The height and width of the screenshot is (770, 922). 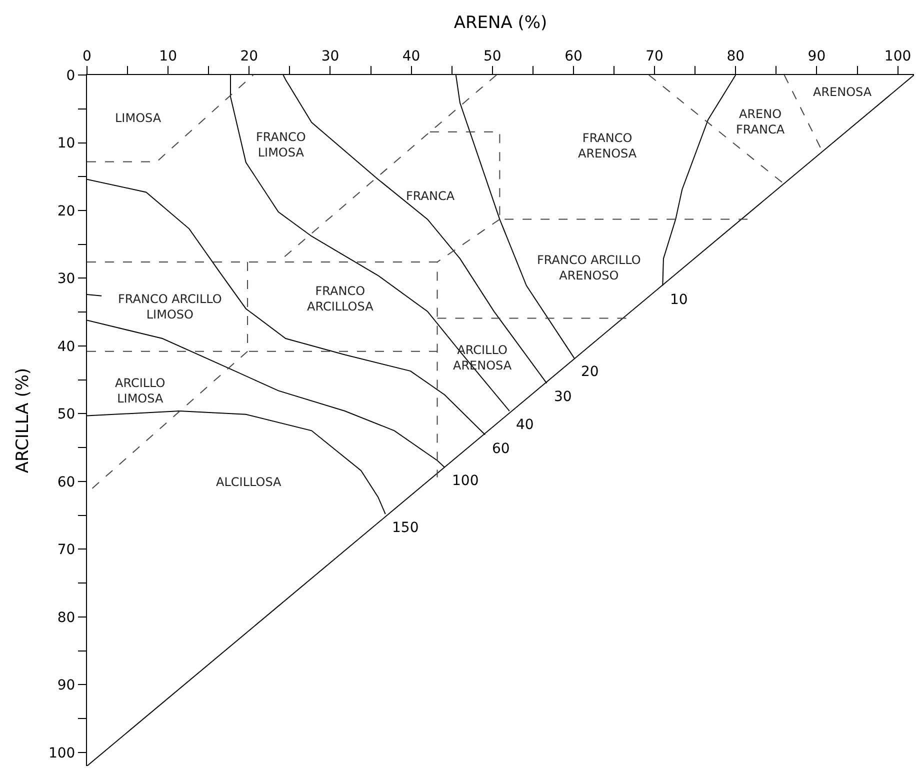 What do you see at coordinates (138, 118) in the screenshot?
I see `annotation: LIMOSA` at bounding box center [138, 118].